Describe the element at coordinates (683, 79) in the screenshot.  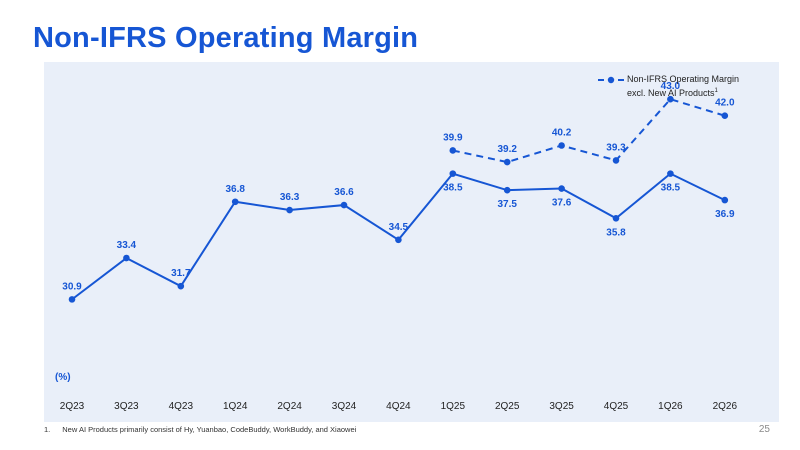
I see `legend-label-line1: Non-IFRS Operating Margin` at that location.